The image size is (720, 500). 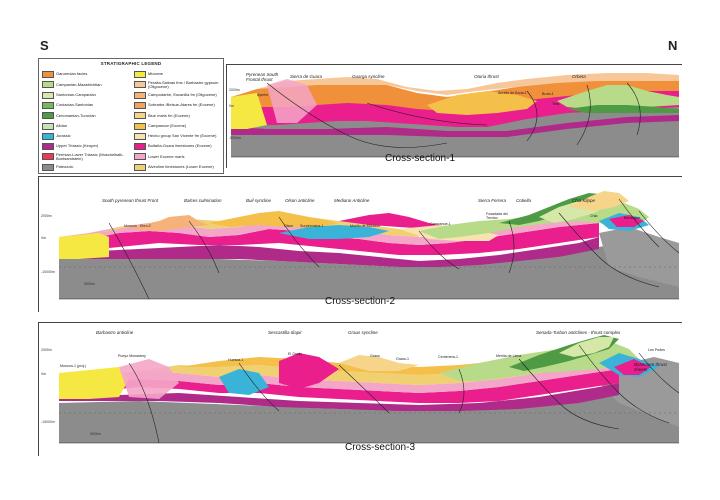 I want to click on cross-section-2-title: Cross-section-2, so click(x=360, y=301).